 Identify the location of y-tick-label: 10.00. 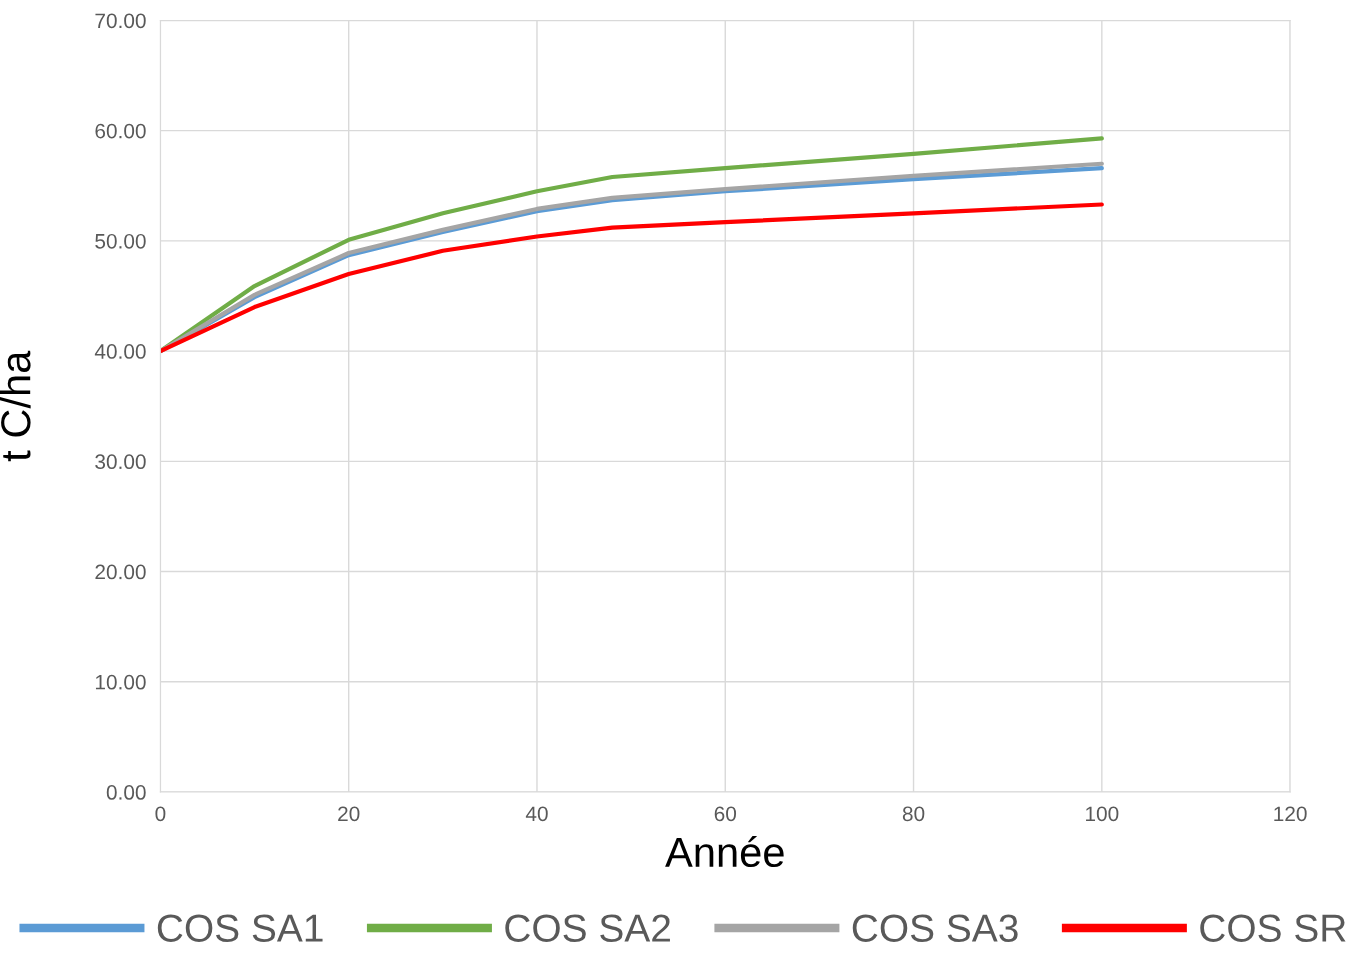
(120, 682).